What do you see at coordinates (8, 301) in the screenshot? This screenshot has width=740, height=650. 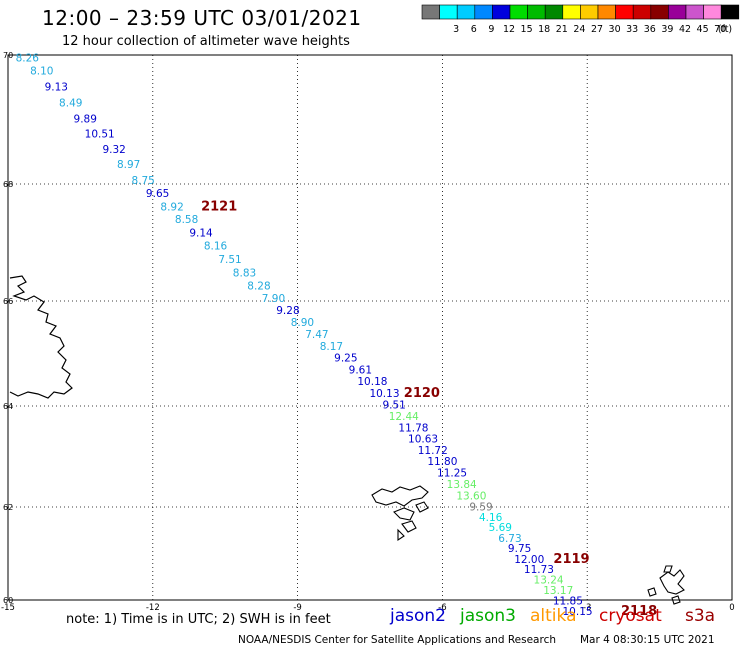 I see `latitude-tick-label: 66` at bounding box center [8, 301].